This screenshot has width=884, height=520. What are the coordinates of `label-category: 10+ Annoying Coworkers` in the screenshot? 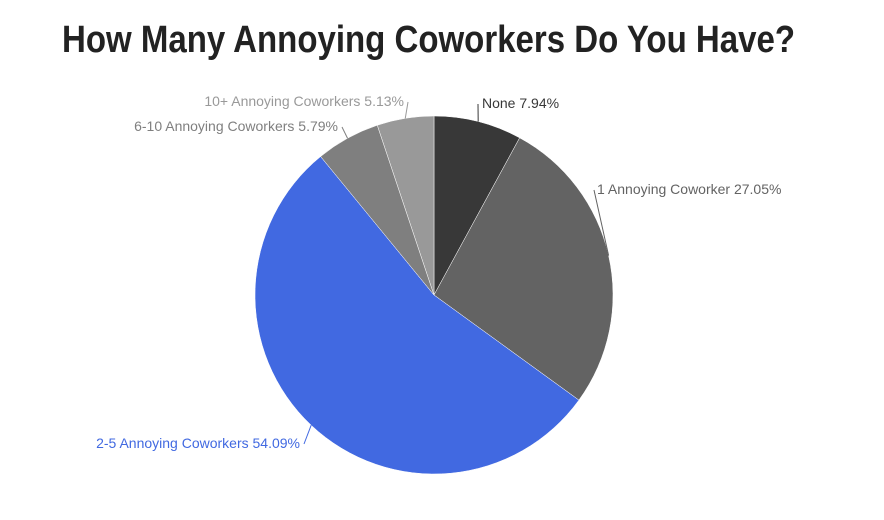 It's located at (282, 101).